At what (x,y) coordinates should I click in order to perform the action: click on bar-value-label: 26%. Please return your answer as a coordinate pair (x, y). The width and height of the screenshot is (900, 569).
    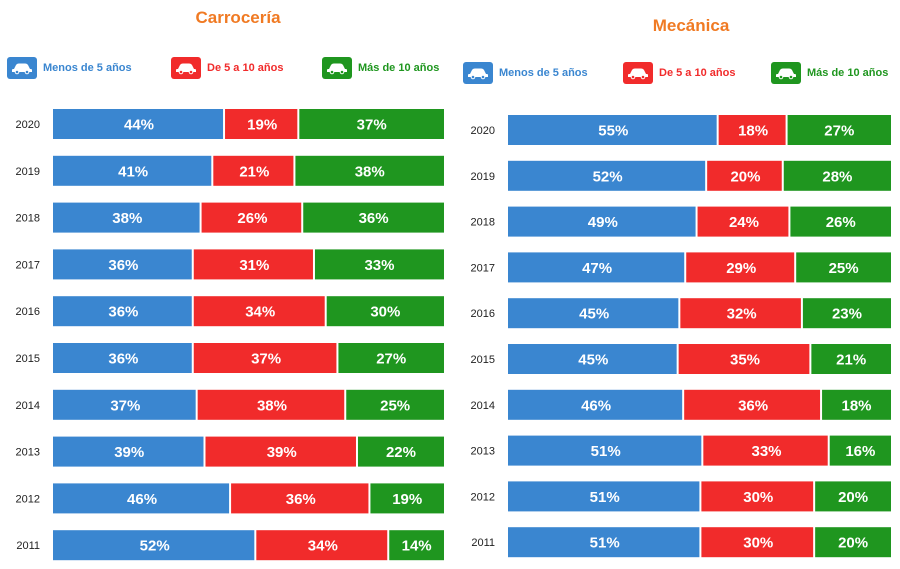
    Looking at the image, I should click on (841, 222).